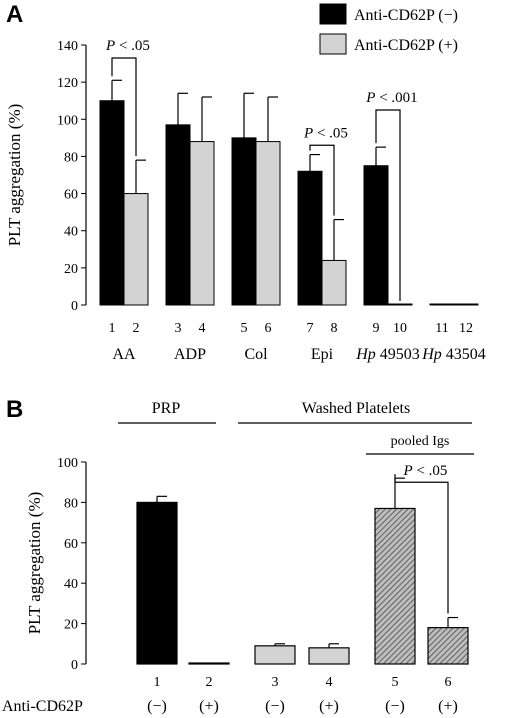 Image resolution: width=520 pixels, height=718 pixels. What do you see at coordinates (157, 706) in the screenshot?
I see `condition-label-1: (−)` at bounding box center [157, 706].